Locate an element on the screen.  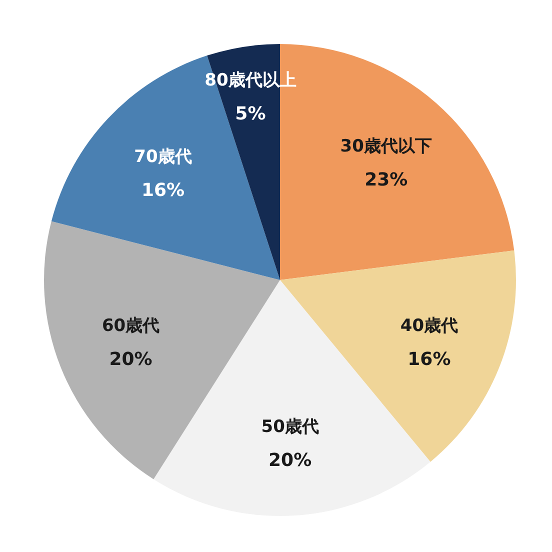
data-label: 23% is located at coordinates (386, 180).